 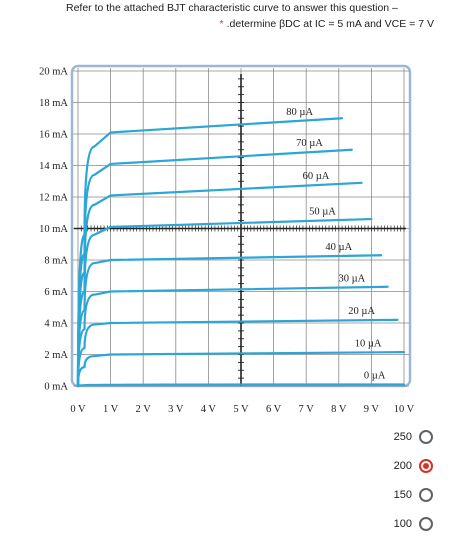 I want to click on radio-dot-icon, so click(x=426, y=466).